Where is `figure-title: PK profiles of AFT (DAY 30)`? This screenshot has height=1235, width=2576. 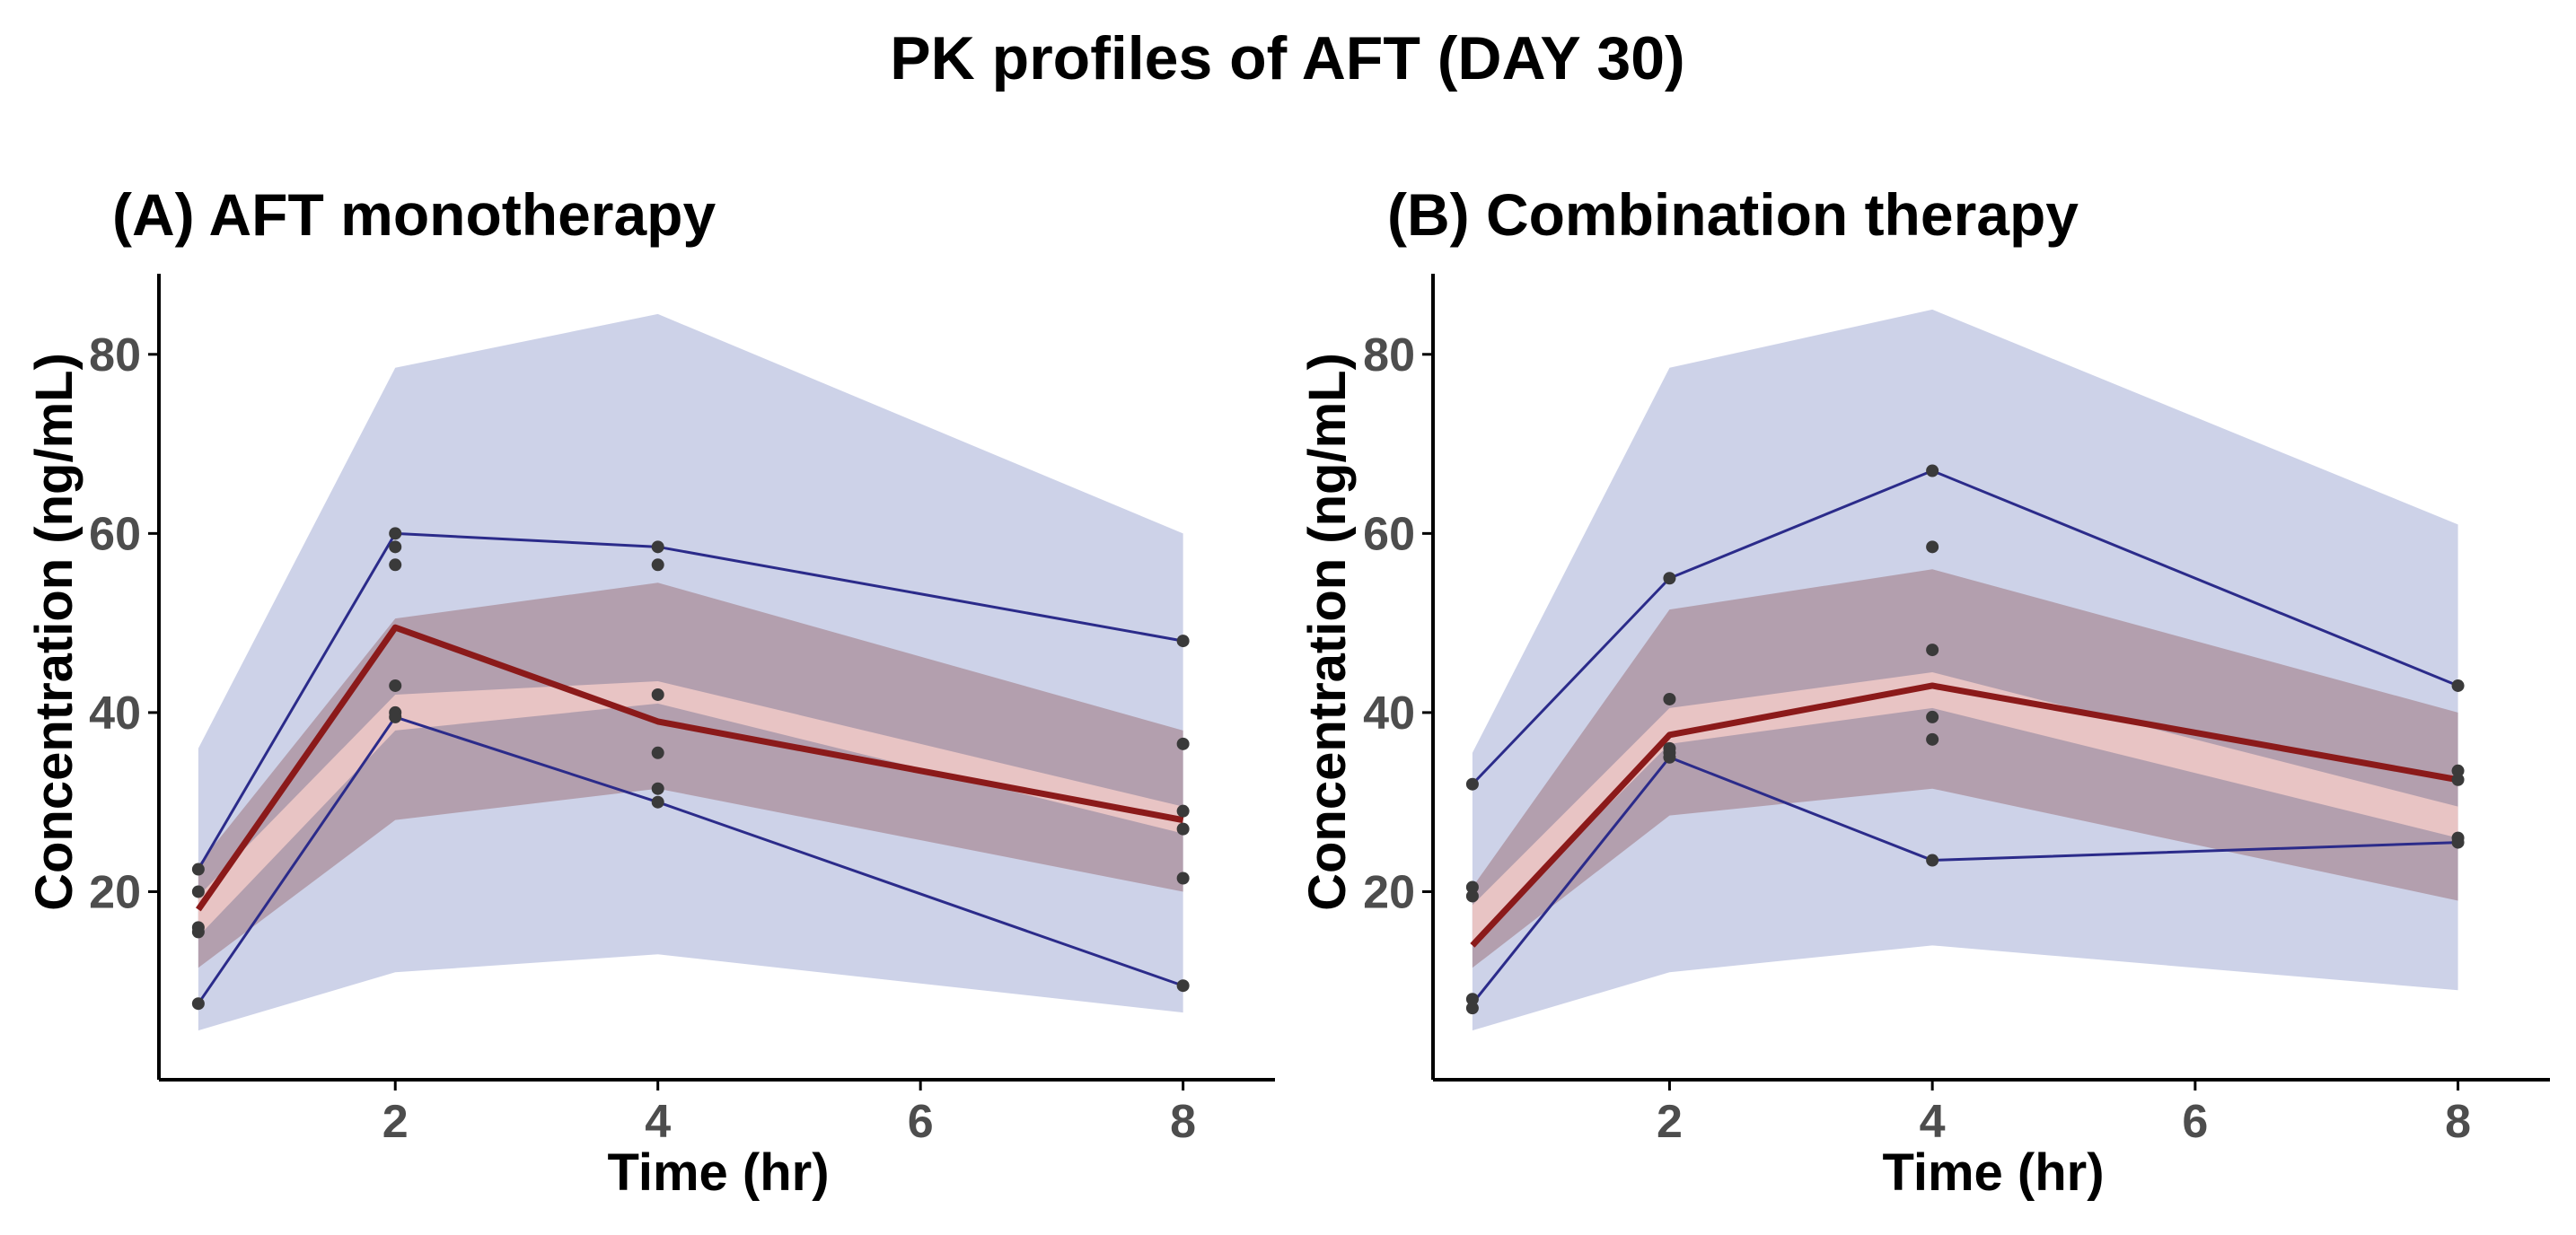
figure-title: PK profiles of AFT (DAY 30) is located at coordinates (1287, 58).